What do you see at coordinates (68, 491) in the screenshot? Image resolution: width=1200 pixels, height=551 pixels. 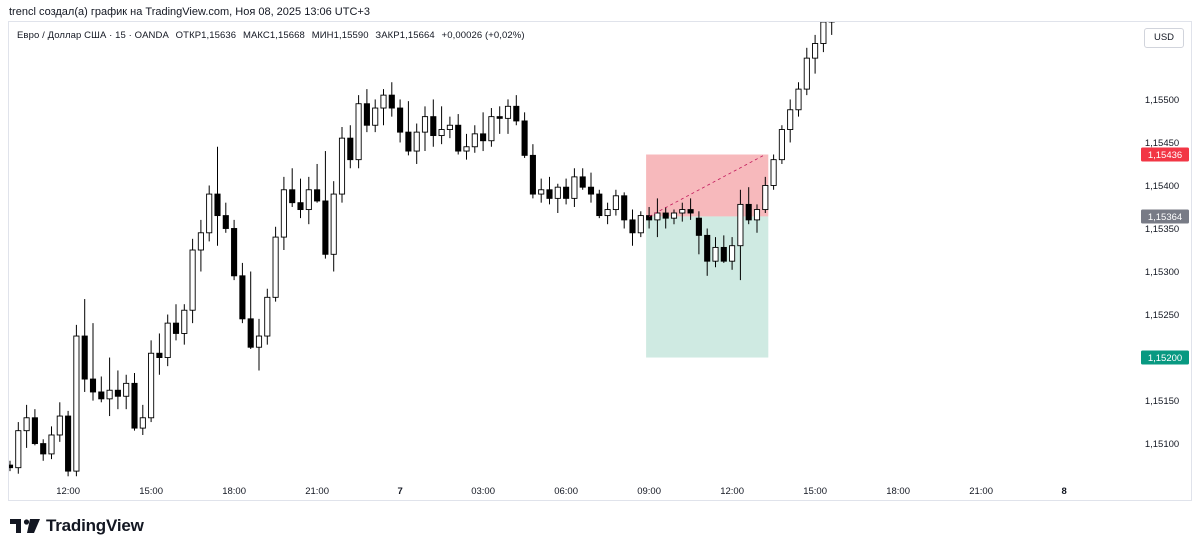 I see `time-axis-label: 12:00` at bounding box center [68, 491].